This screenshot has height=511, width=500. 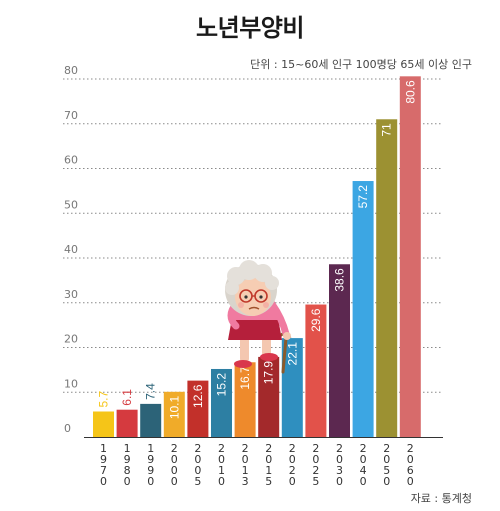 What do you see at coordinates (174, 407) in the screenshot?
I see `value-label: 10.1` at bounding box center [174, 407].